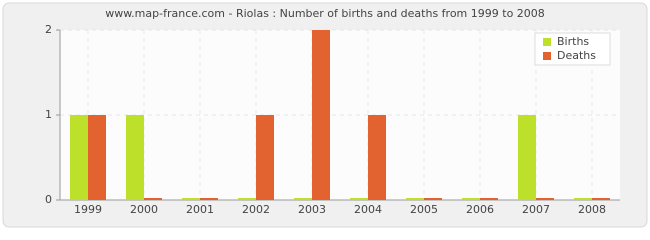  What do you see at coordinates (256, 209) in the screenshot?
I see `x-tick-label: 2002` at bounding box center [256, 209].